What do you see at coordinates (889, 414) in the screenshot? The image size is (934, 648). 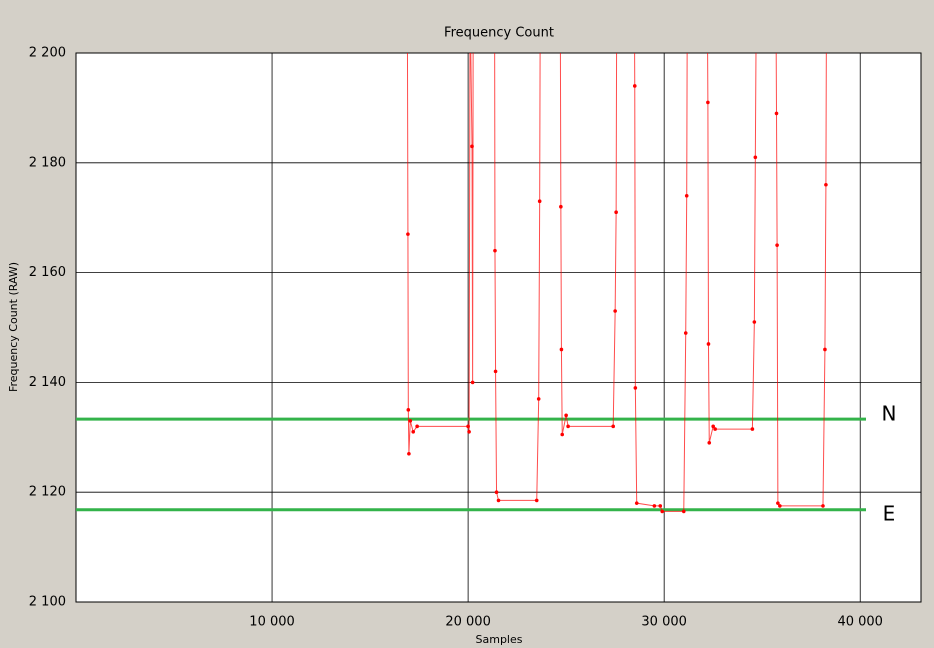 I see `reference-label: N` at bounding box center [889, 414].